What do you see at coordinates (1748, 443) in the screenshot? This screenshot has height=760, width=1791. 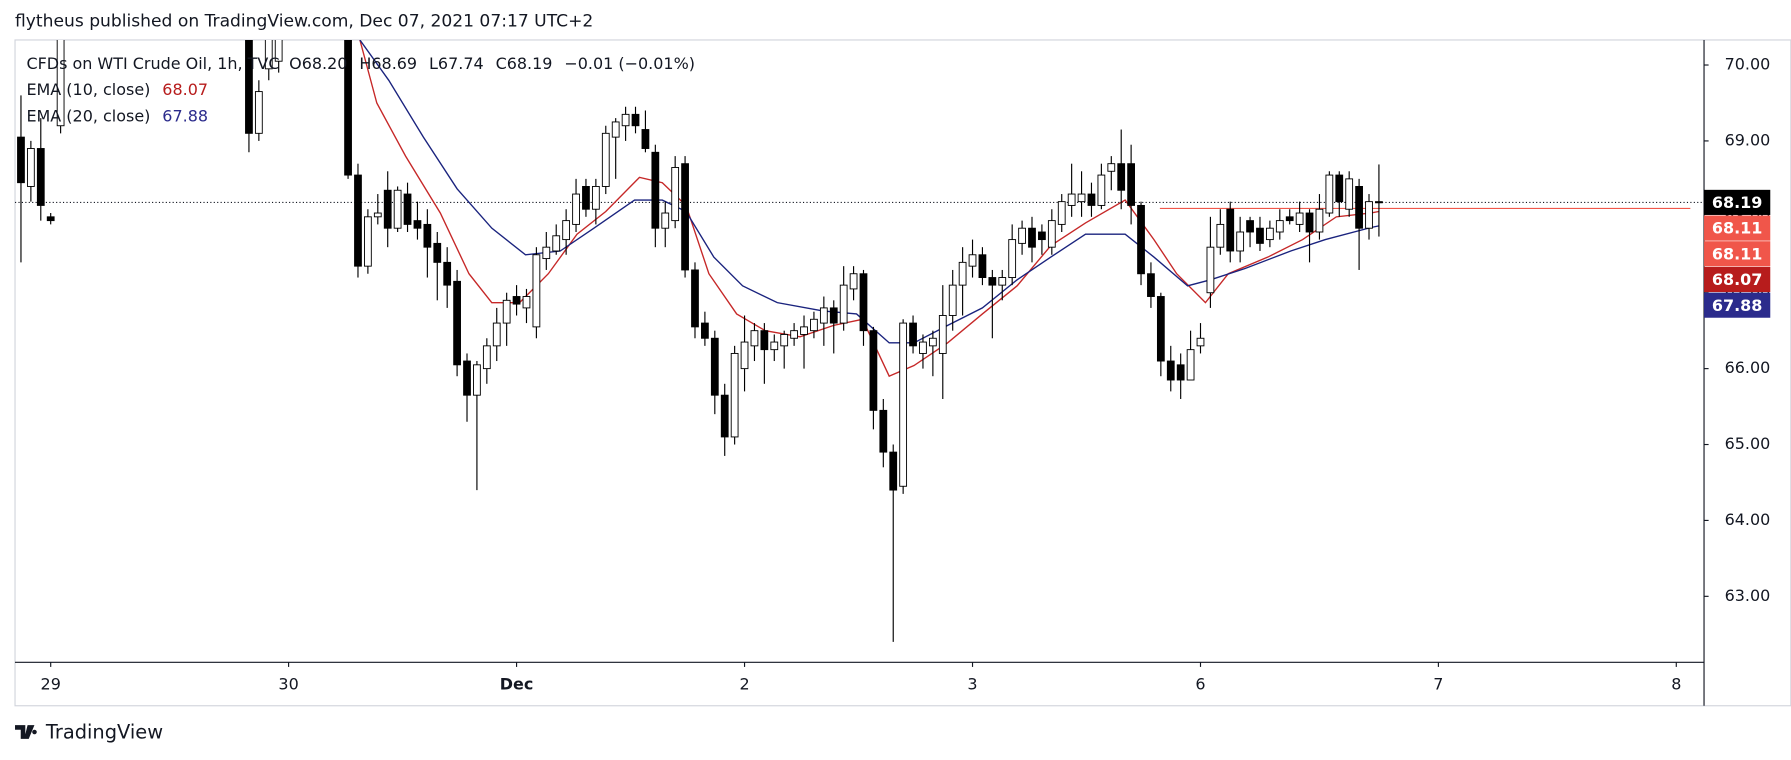 I see `y-tick-label: 65.00` at bounding box center [1748, 443].